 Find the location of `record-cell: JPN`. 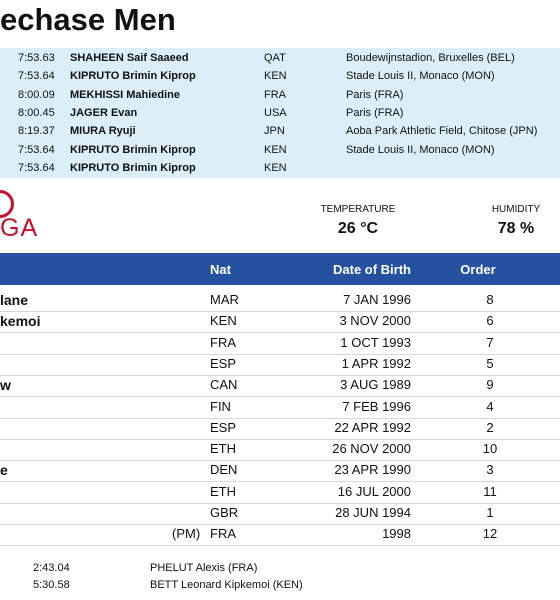

record-cell: JPN is located at coordinates (274, 131).